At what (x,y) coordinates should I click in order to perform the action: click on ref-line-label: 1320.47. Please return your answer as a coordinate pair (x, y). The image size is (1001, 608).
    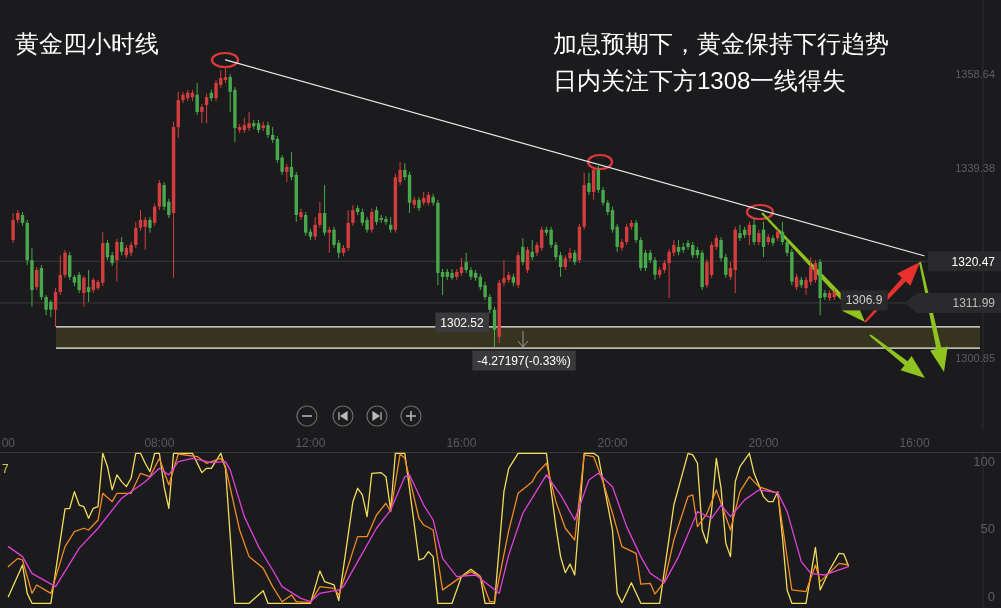
    Looking at the image, I should click on (973, 261).